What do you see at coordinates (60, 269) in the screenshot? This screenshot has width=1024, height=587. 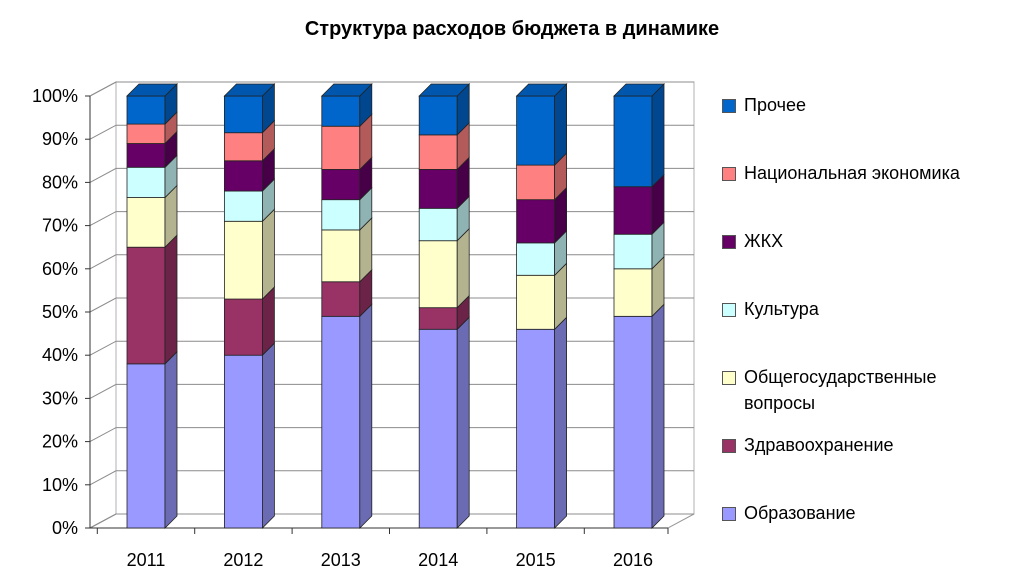 I see `y-tick-label: 60%` at bounding box center [60, 269].